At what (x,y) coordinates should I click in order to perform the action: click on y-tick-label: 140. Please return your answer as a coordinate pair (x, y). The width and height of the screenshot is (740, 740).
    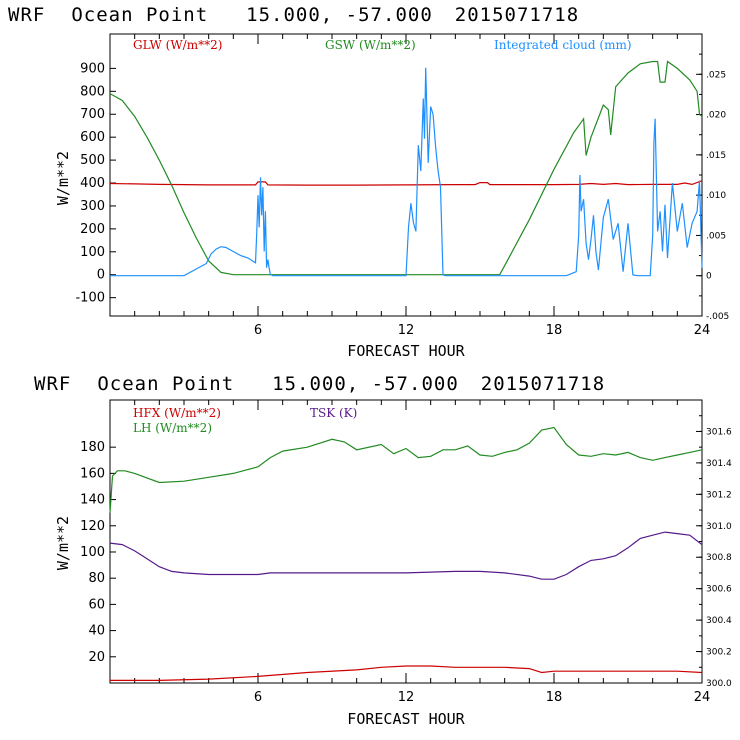
    Looking at the image, I should click on (92, 500).